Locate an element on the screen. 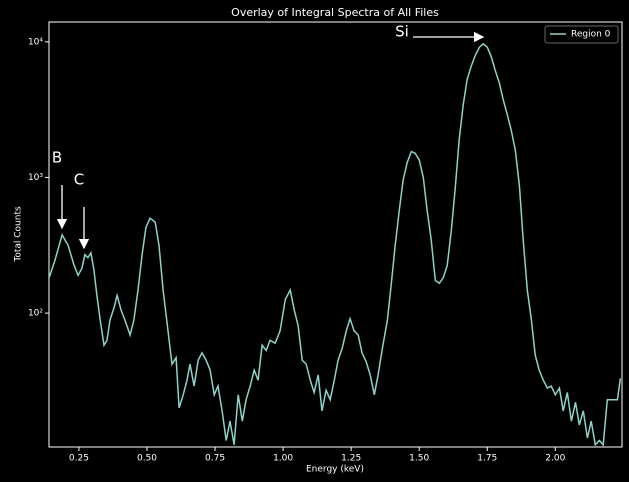  chart-title: Overlay of Integral Spectra of All Files is located at coordinates (335, 12).